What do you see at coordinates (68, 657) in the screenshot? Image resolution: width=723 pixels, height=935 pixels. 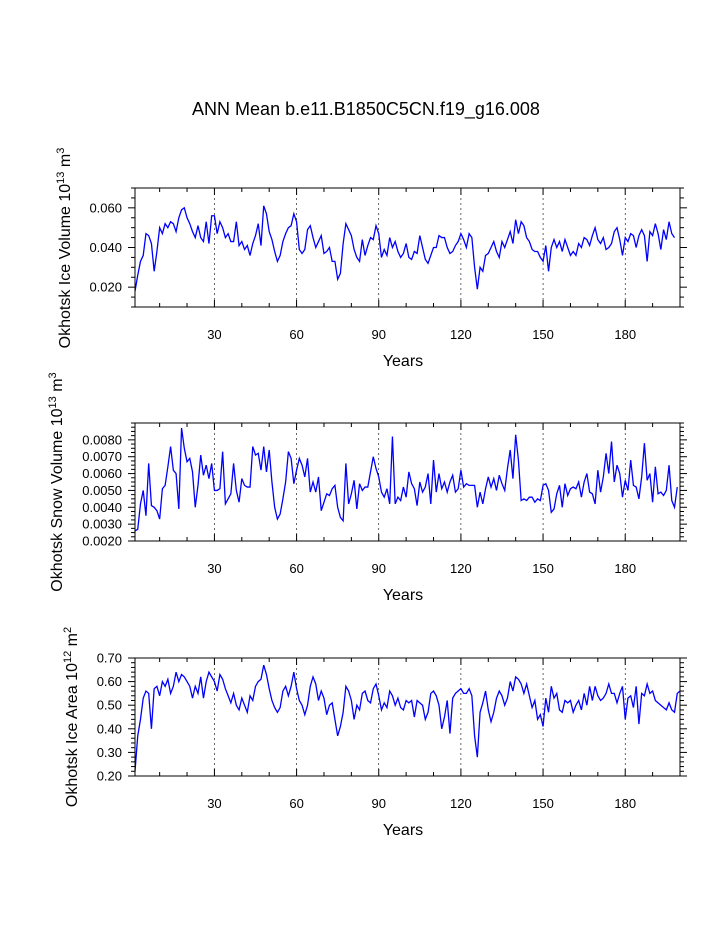 I see `y-axis-title-exponent: 12` at bounding box center [68, 657].